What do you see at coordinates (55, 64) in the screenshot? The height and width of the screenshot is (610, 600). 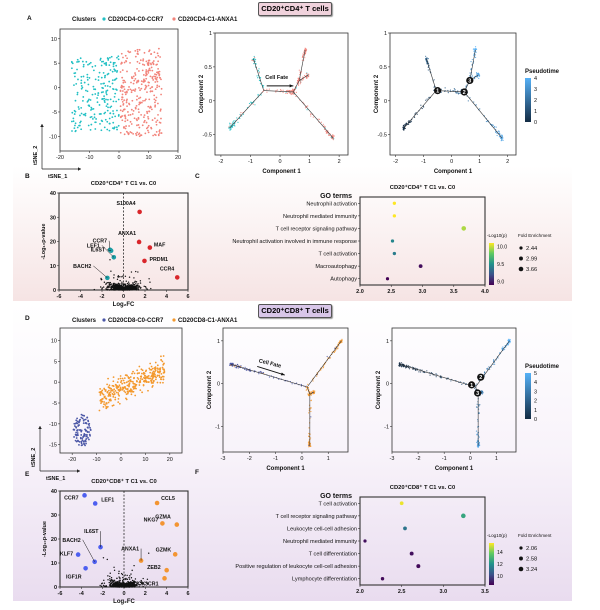 I see `y-tick-label: 5` at bounding box center [55, 64].